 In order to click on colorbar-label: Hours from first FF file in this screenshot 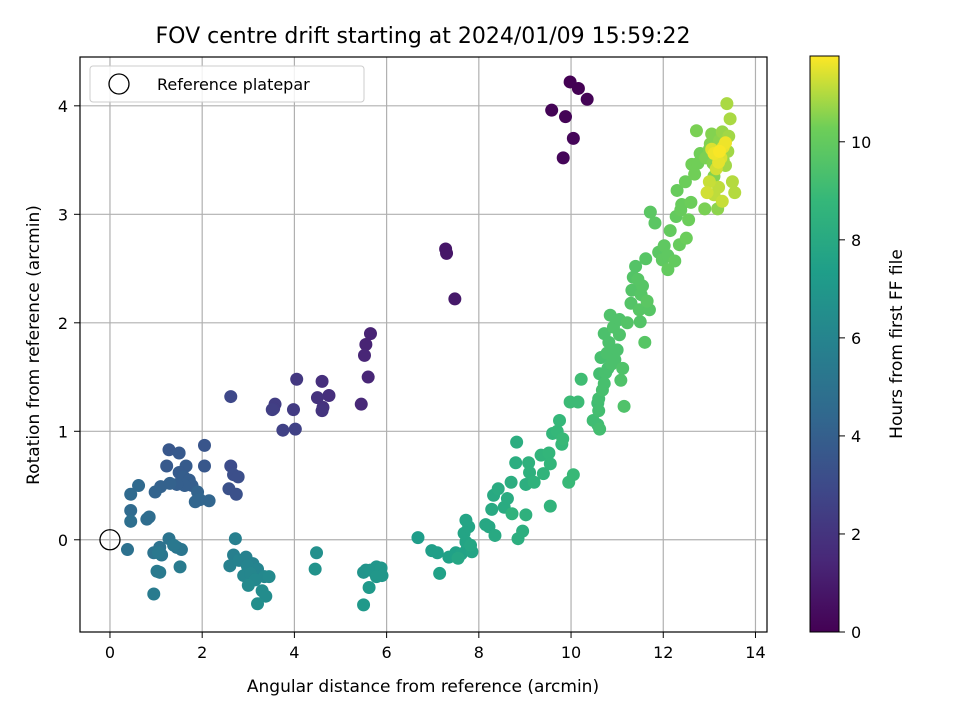, I will do `click(897, 344)`.